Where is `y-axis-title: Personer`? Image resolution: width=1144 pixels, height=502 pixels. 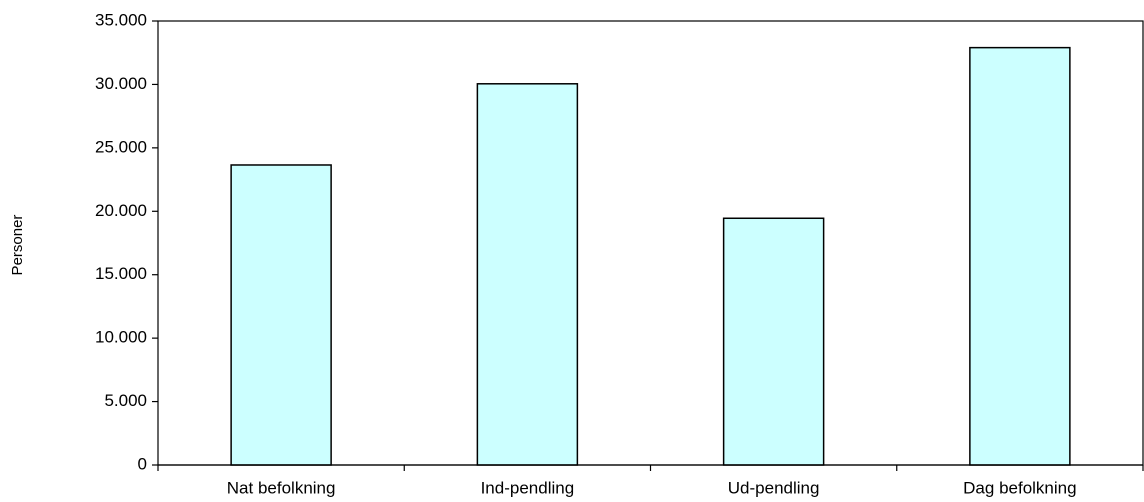 y-axis-title: Personer is located at coordinates (17, 245).